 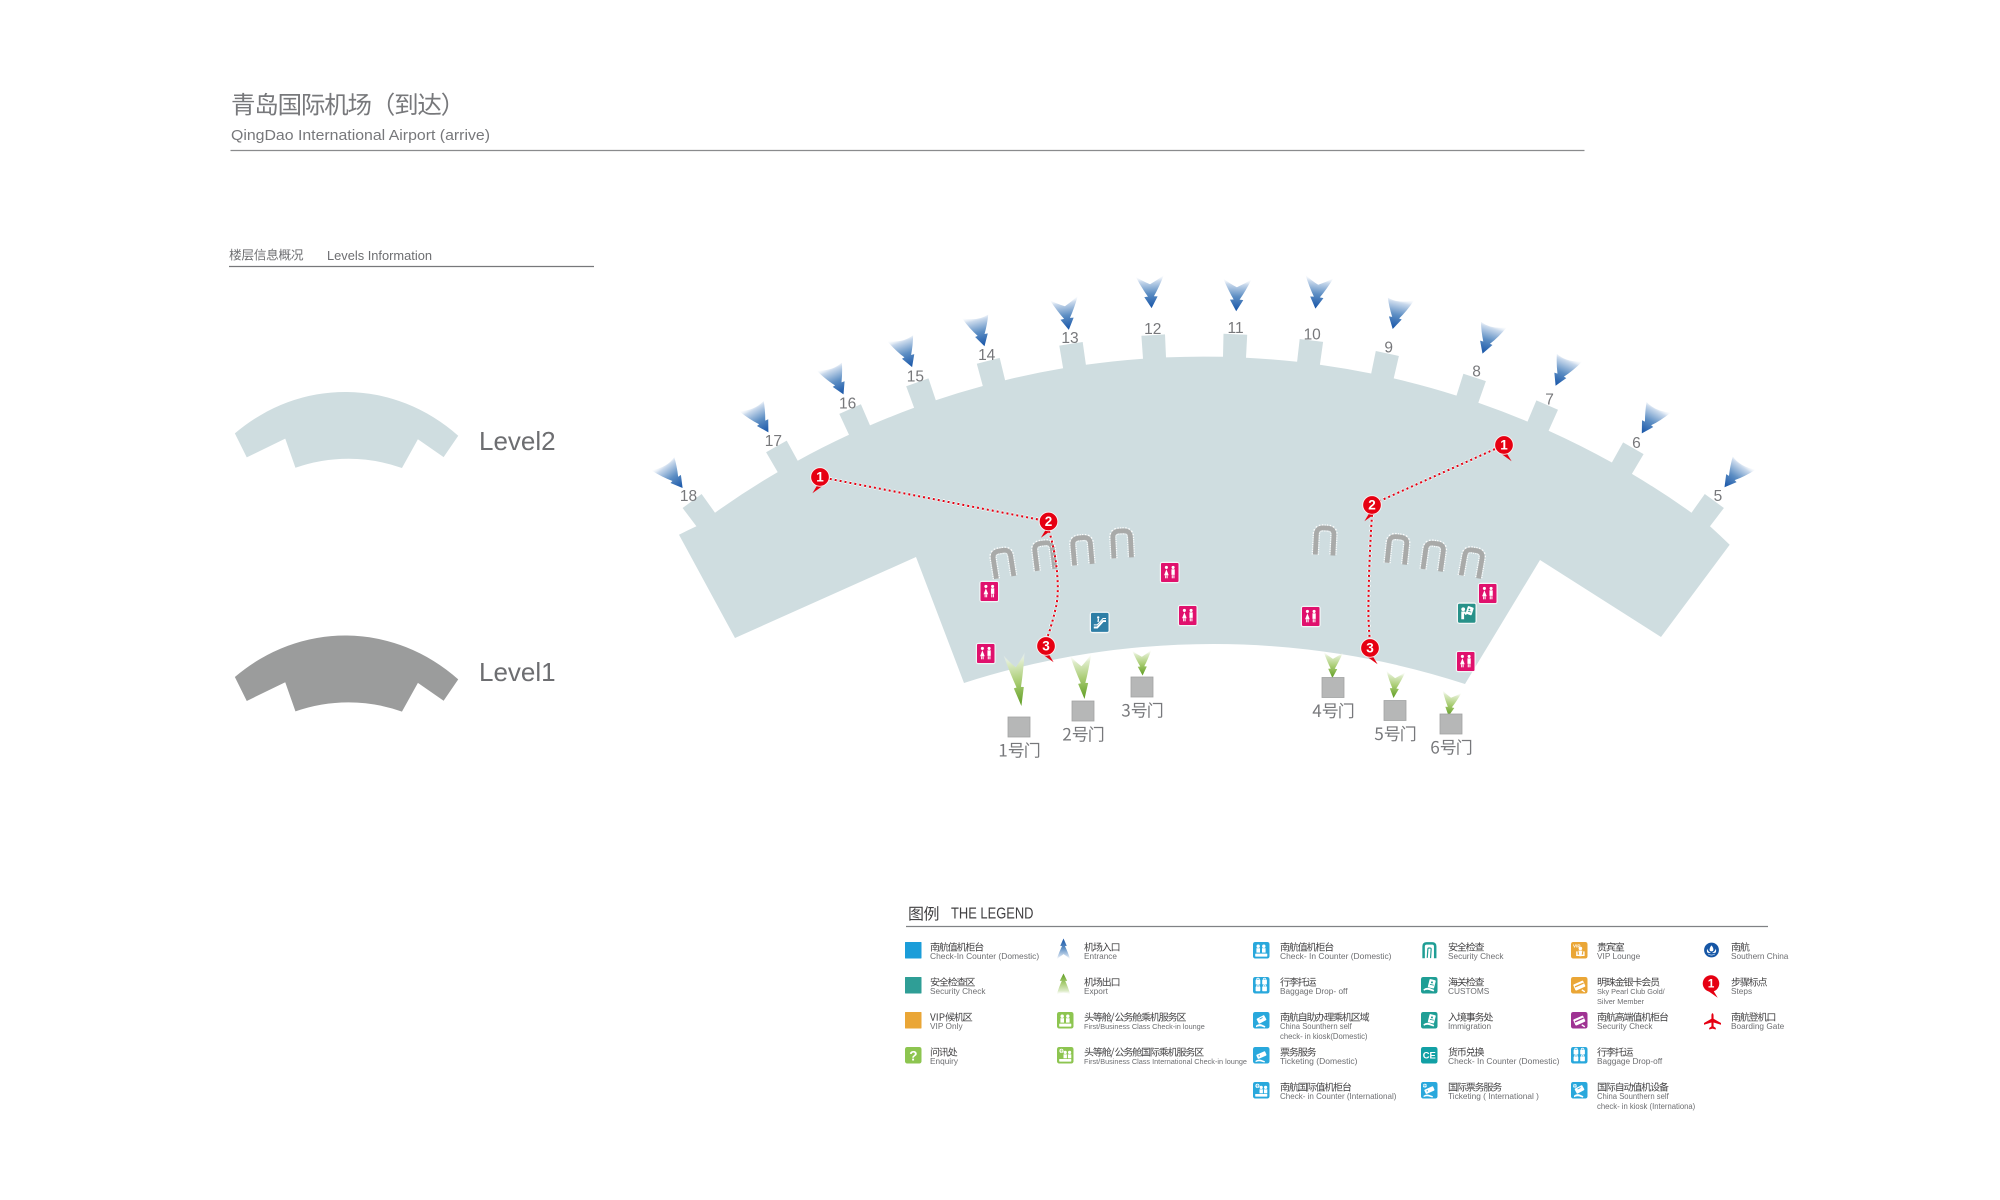 I want to click on svg-text: 16, so click(x=847, y=404).